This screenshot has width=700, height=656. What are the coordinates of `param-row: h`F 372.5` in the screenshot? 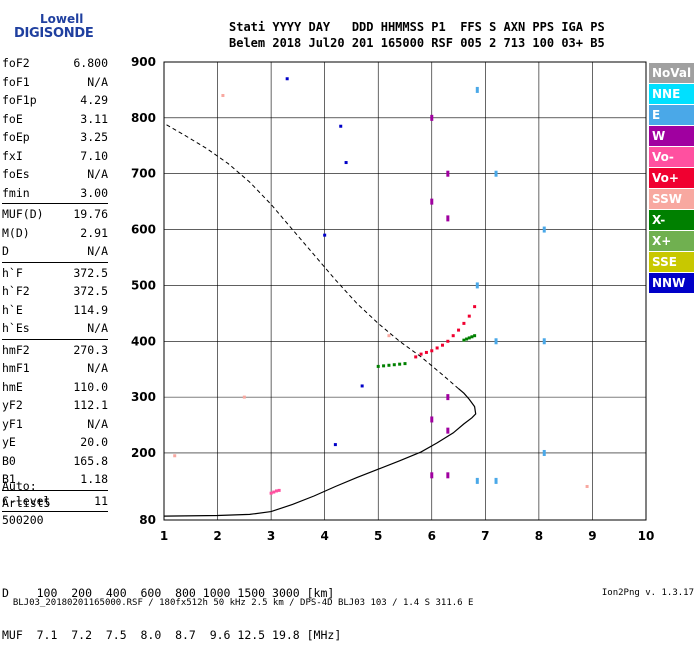 It's located at (55, 273).